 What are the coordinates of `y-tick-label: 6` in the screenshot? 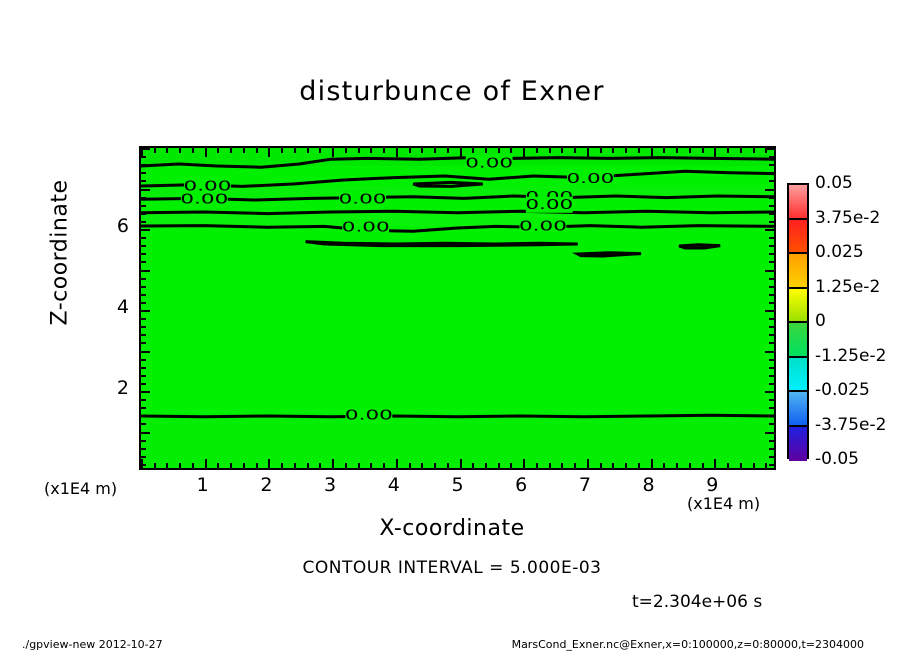 It's located at (122, 226).